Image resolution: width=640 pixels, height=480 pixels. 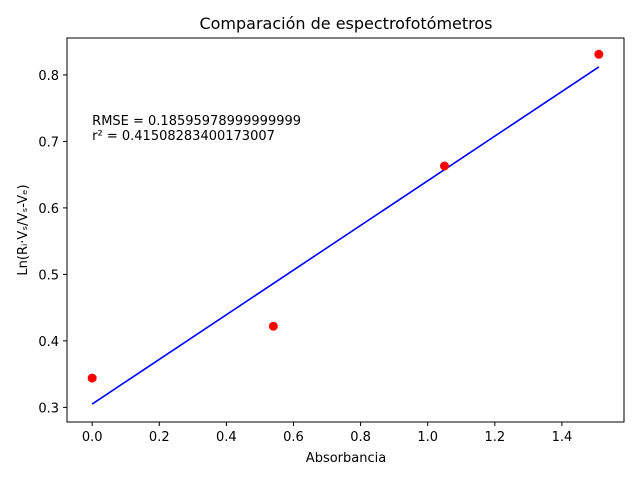 I want to click on y-tick-label: 0.4, so click(x=48, y=342).